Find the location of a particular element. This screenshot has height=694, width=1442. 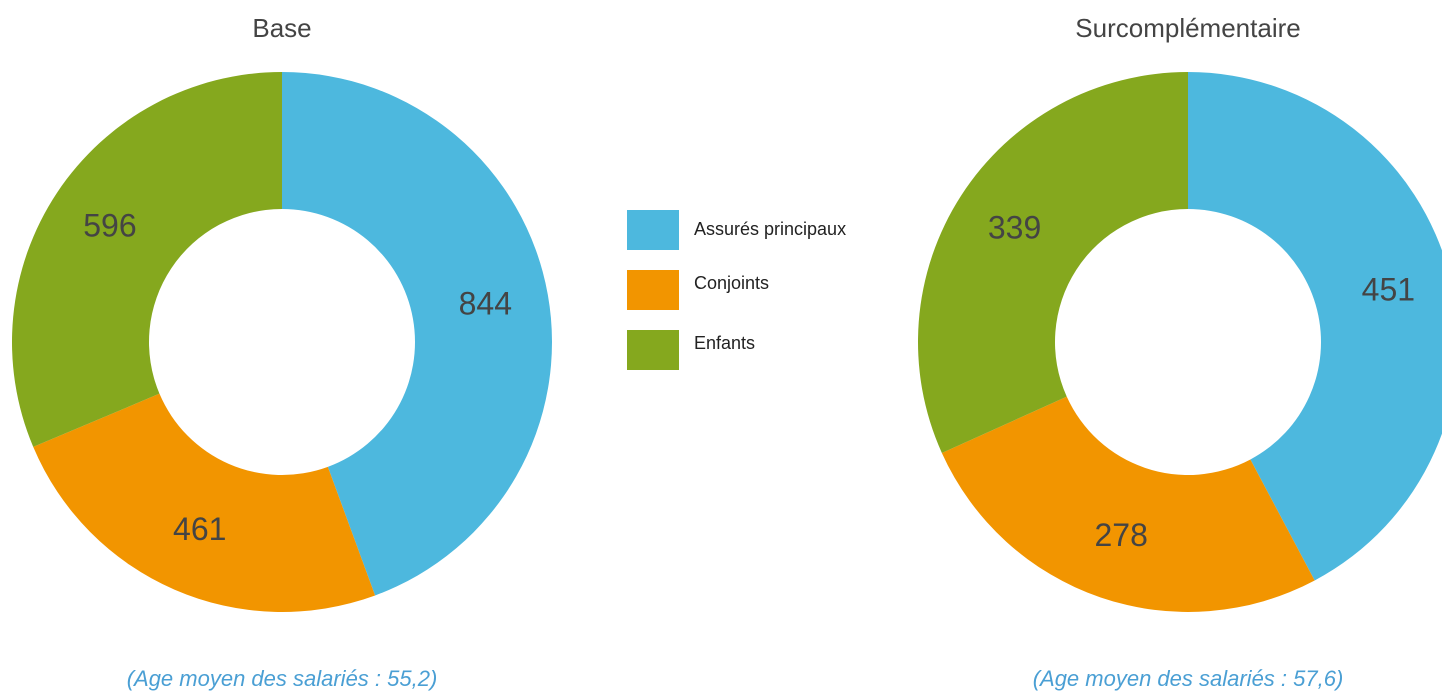

data-label: 339 is located at coordinates (1014, 227).